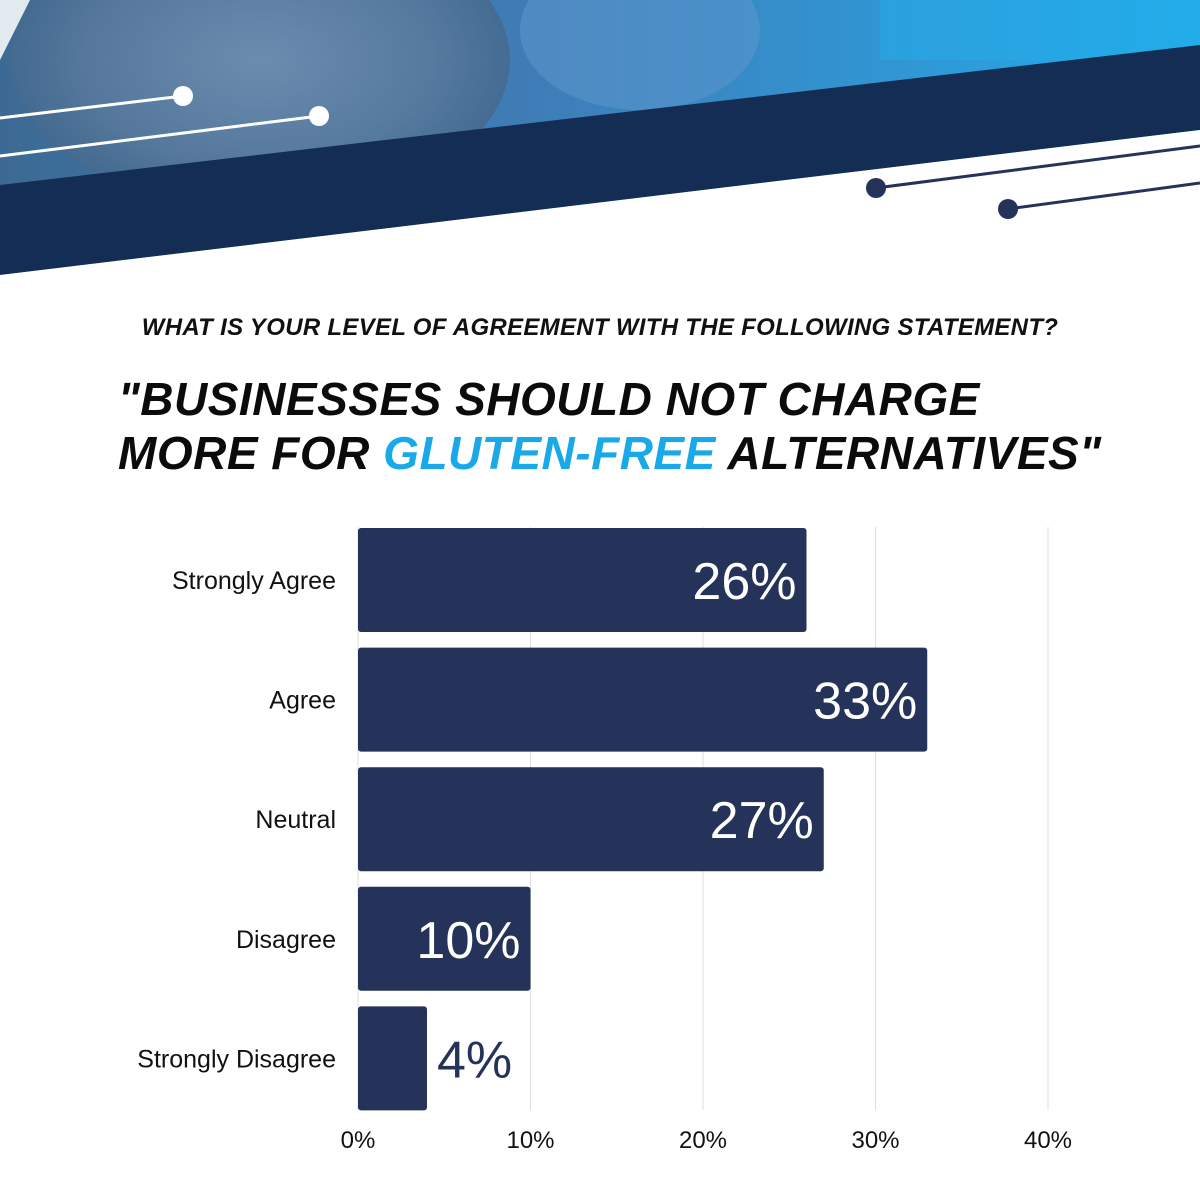 The image size is (1200, 1200). I want to click on value-label: 33%, so click(865, 702).